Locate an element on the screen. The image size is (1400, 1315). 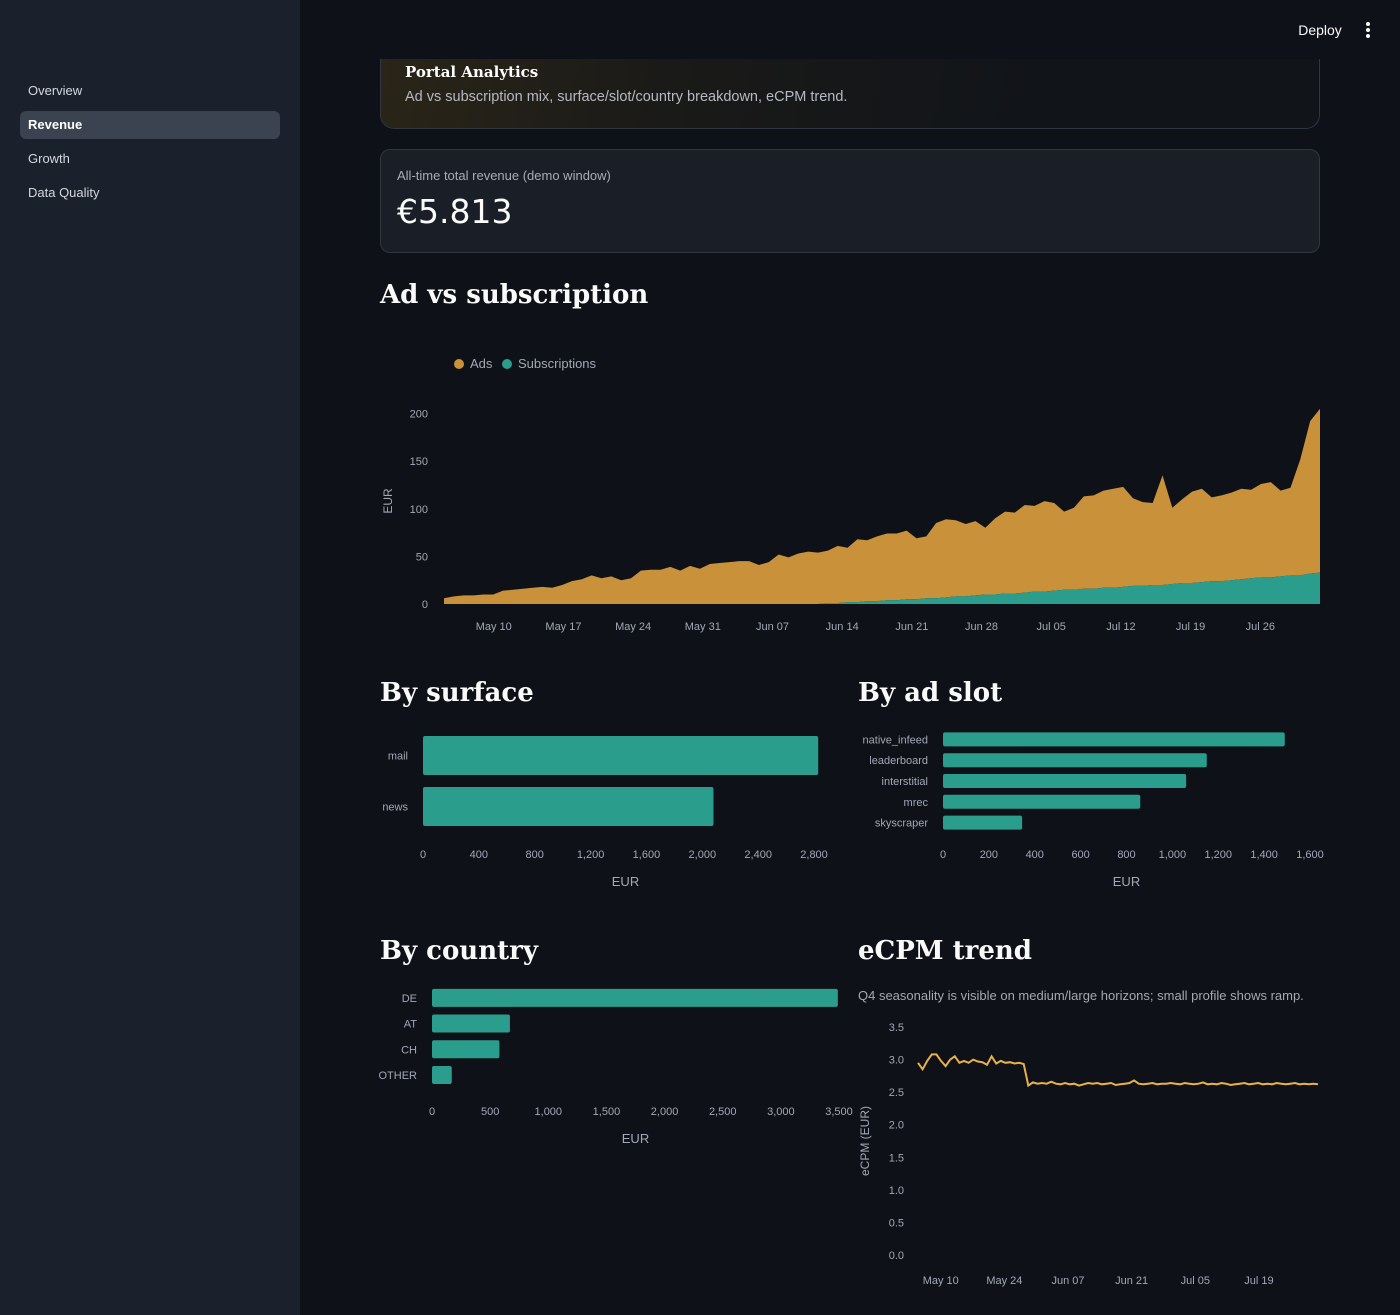
x-tick-label: May 31 is located at coordinates (703, 627).